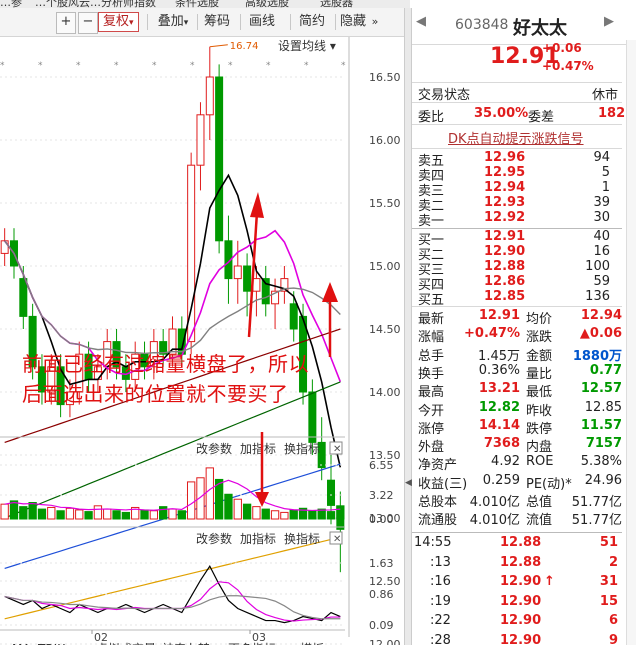 This screenshot has width=636, height=648. What do you see at coordinates (605, 172) in the screenshot?
I see `ask-volume: 5` at bounding box center [605, 172].